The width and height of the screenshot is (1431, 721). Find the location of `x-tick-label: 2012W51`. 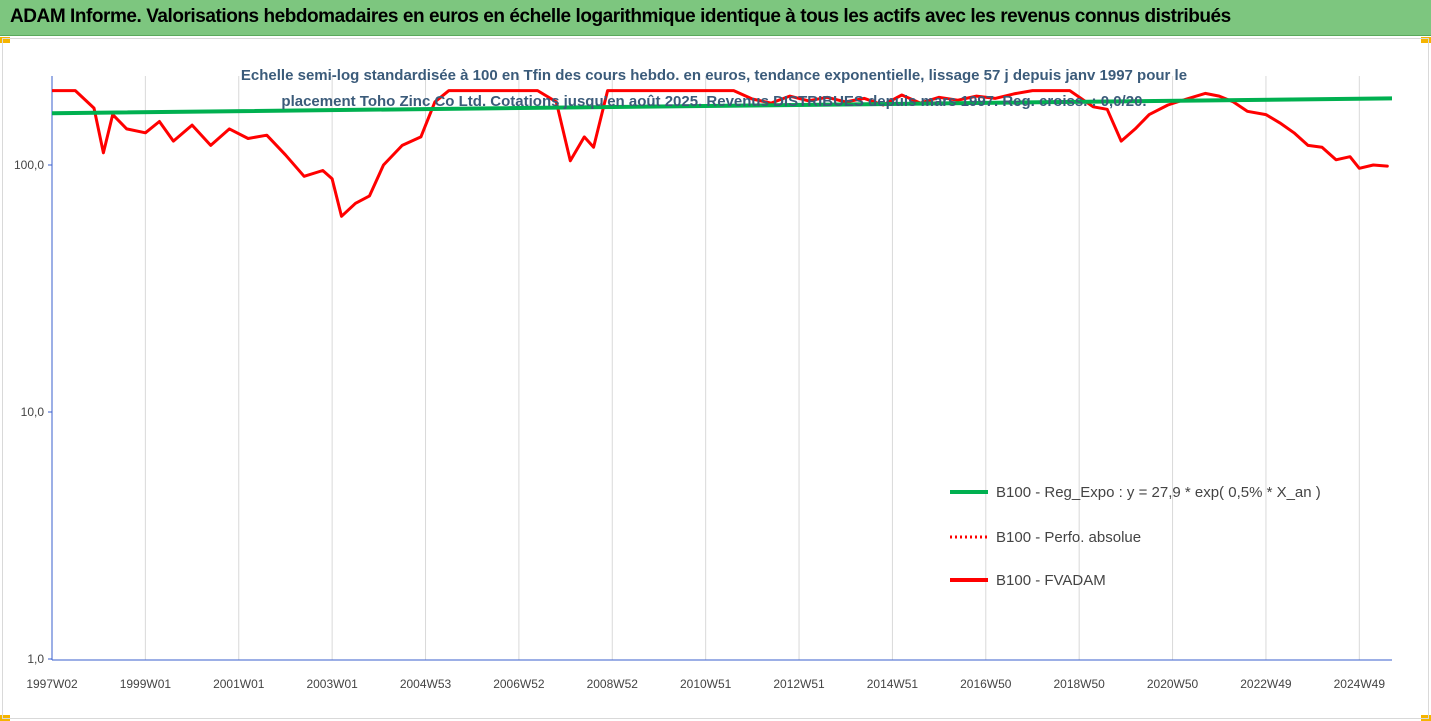

x-tick-label: 2012W51 is located at coordinates (799, 684).